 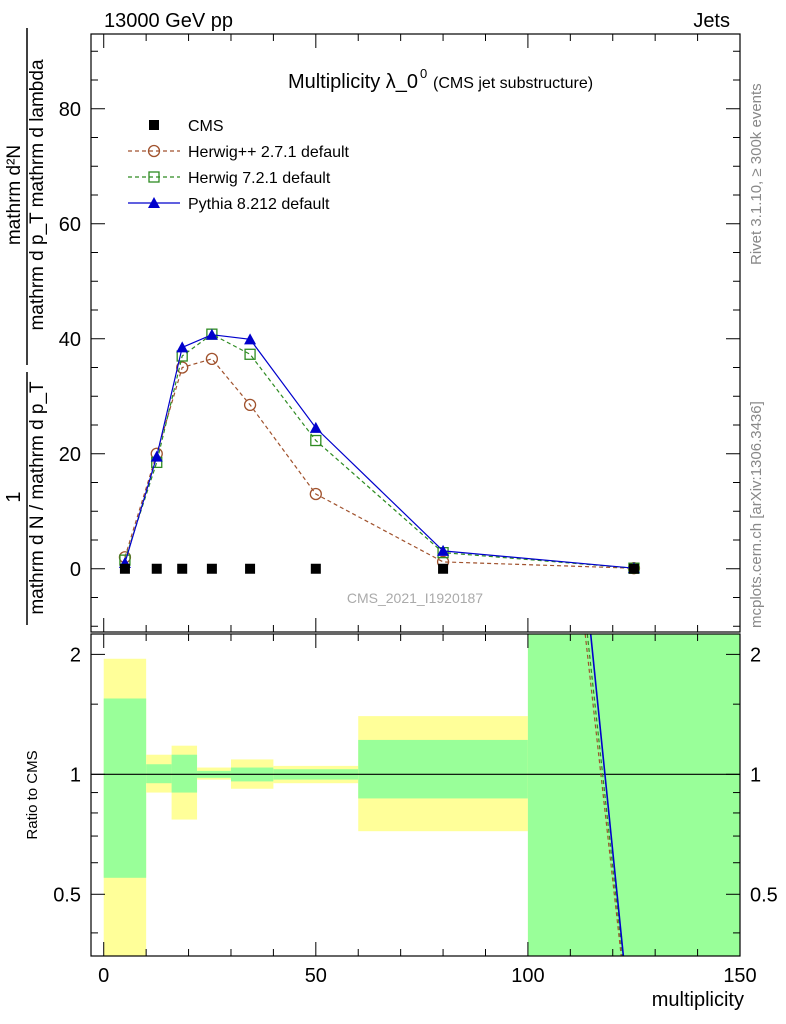 I want to click on ratio-line-herwig-7-2-1-default, so click(x=605, y=795).